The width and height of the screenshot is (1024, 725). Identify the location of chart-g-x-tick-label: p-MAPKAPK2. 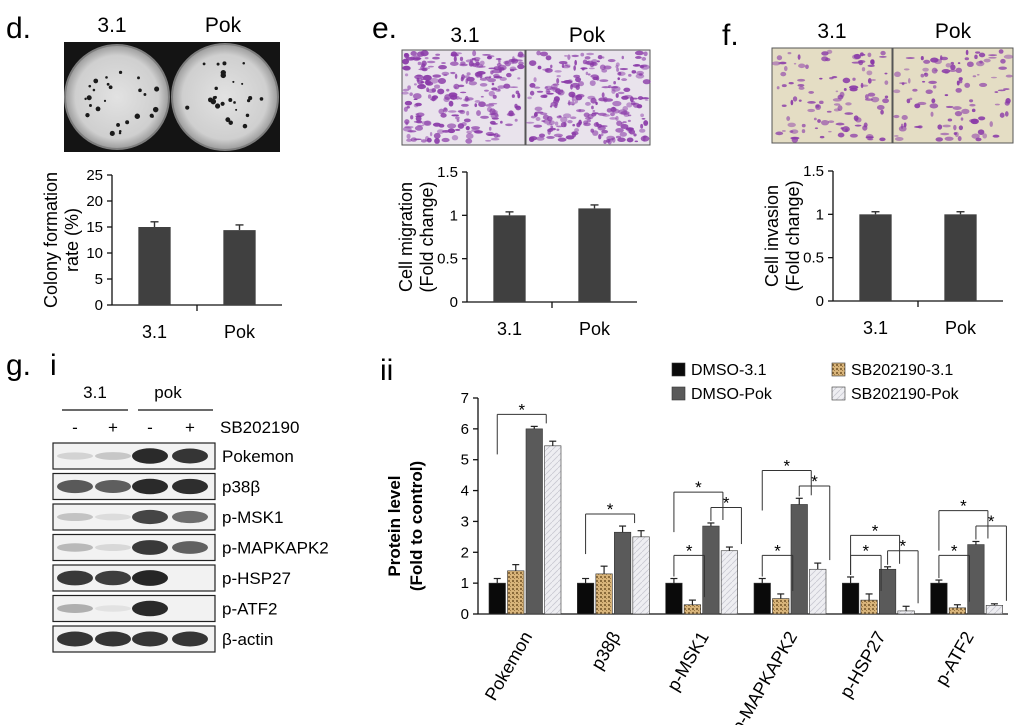
(764, 676).